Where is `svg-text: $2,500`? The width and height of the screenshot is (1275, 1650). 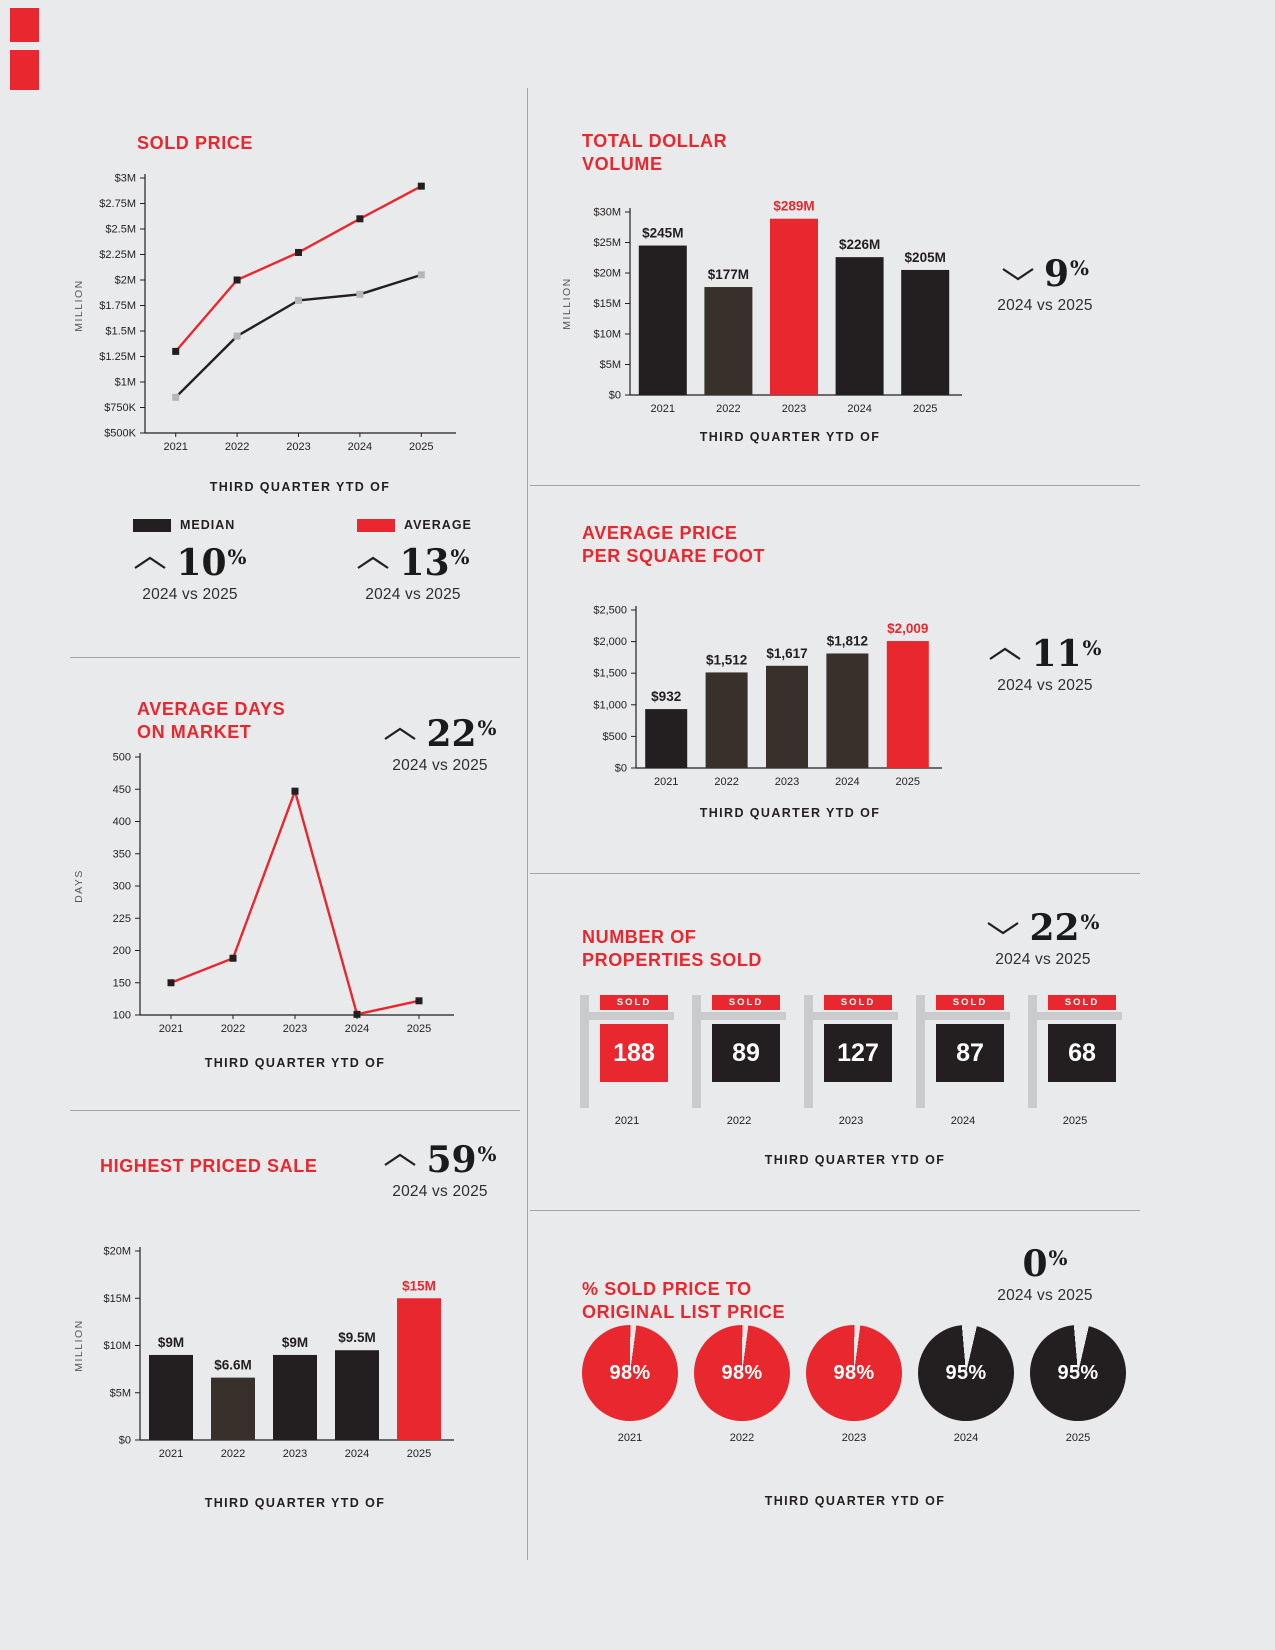
svg-text: $2,500 is located at coordinates (610, 611).